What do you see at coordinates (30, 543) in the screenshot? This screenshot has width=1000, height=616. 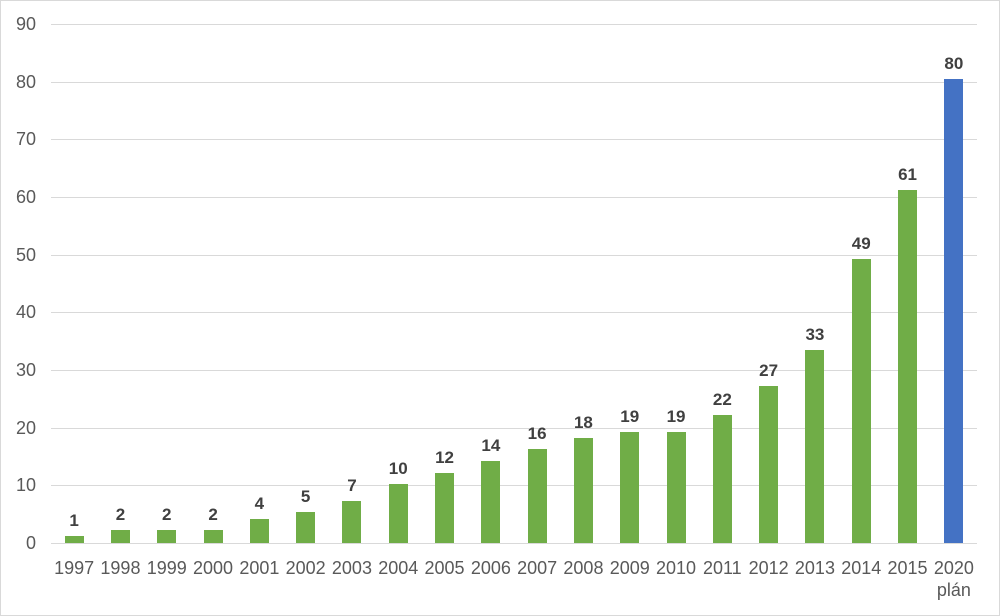 I see `y-axis-tick-label: 0` at bounding box center [30, 543].